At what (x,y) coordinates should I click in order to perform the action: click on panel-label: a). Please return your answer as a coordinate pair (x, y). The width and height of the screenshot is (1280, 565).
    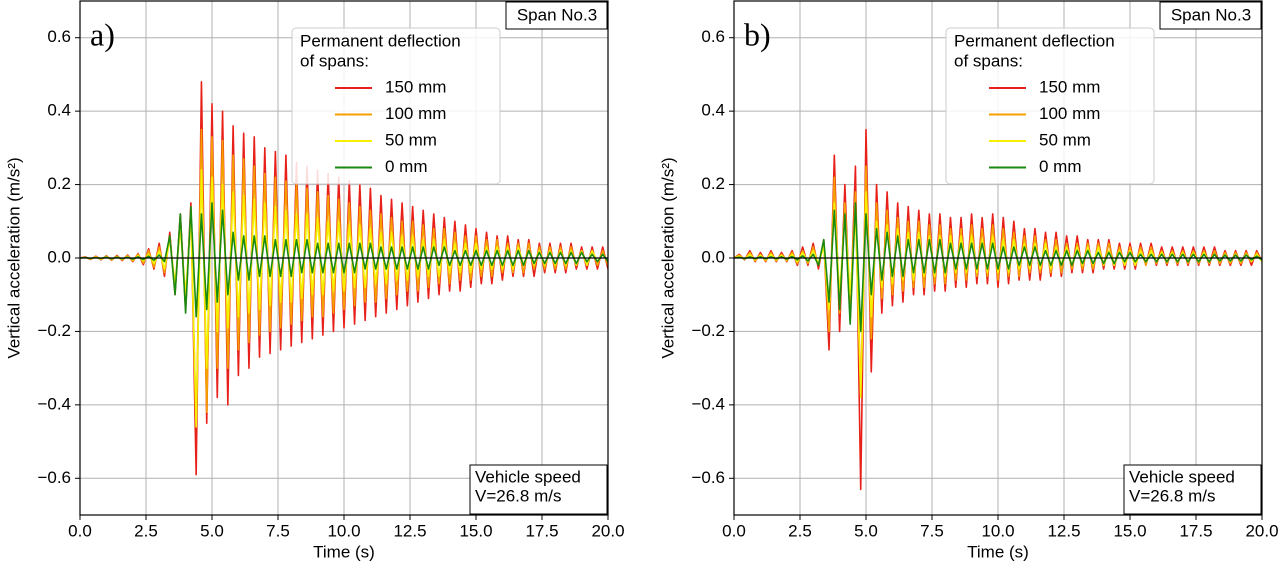
    Looking at the image, I should click on (102, 34).